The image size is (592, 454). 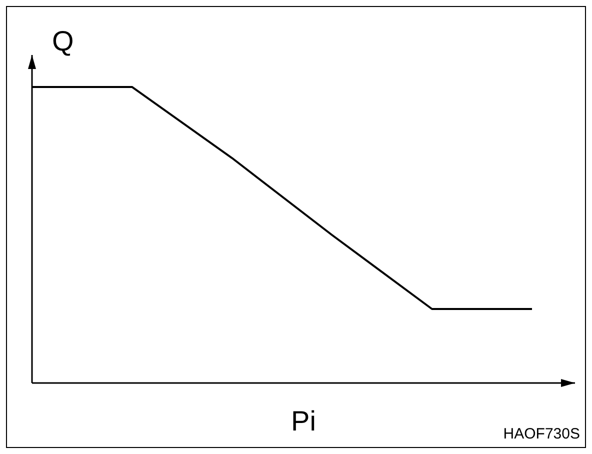 I want to click on text: HAOF730S, so click(x=541, y=434).